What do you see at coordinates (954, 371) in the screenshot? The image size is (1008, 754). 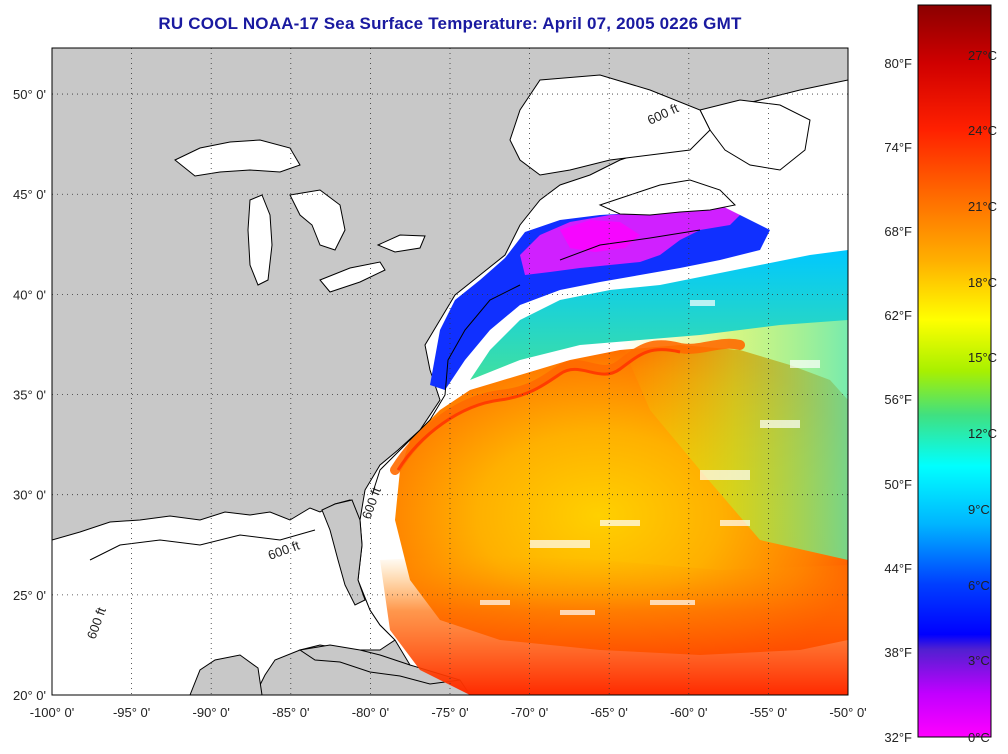 I see `colorbar` at bounding box center [954, 371].